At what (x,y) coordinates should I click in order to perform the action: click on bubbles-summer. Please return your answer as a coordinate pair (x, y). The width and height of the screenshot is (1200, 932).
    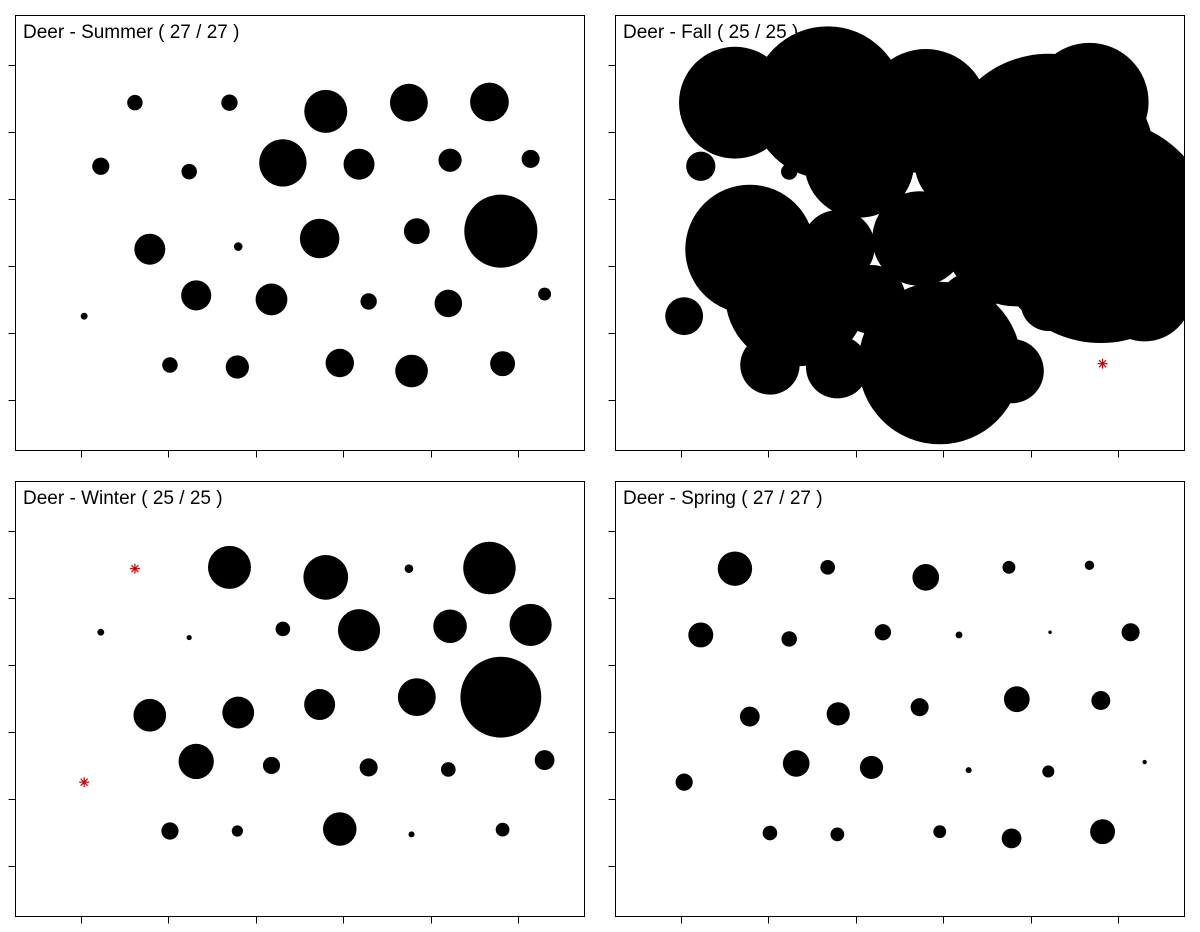
    Looking at the image, I should click on (316, 235).